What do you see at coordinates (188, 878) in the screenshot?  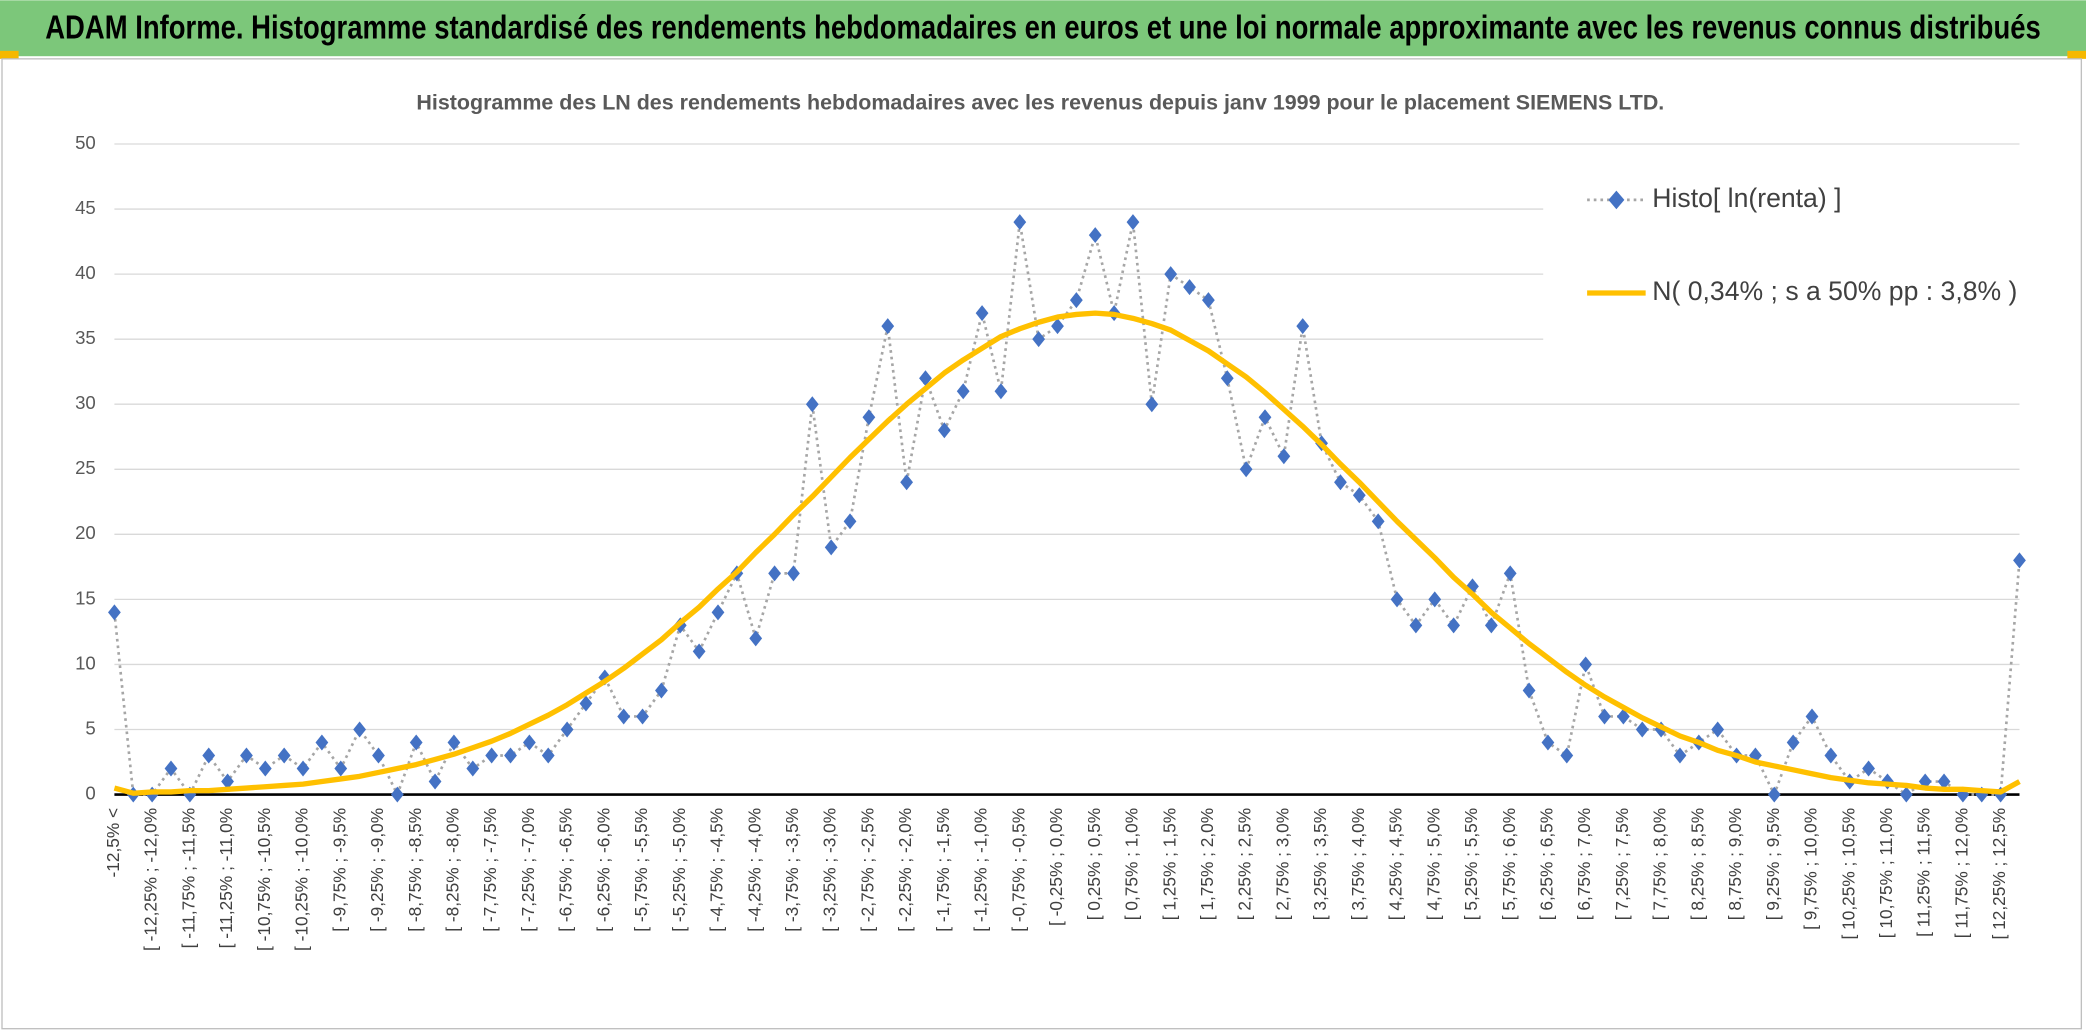 I see `x-tick-label: [ -11,75% ; -11,5%` at bounding box center [188, 878].